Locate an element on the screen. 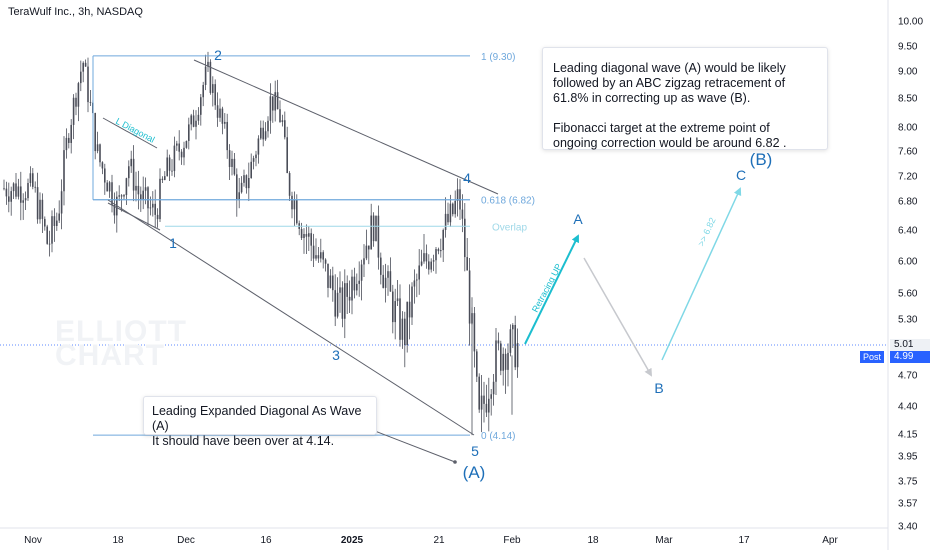 The width and height of the screenshot is (932, 550). price-tick-label: 7.60 is located at coordinates (908, 152).